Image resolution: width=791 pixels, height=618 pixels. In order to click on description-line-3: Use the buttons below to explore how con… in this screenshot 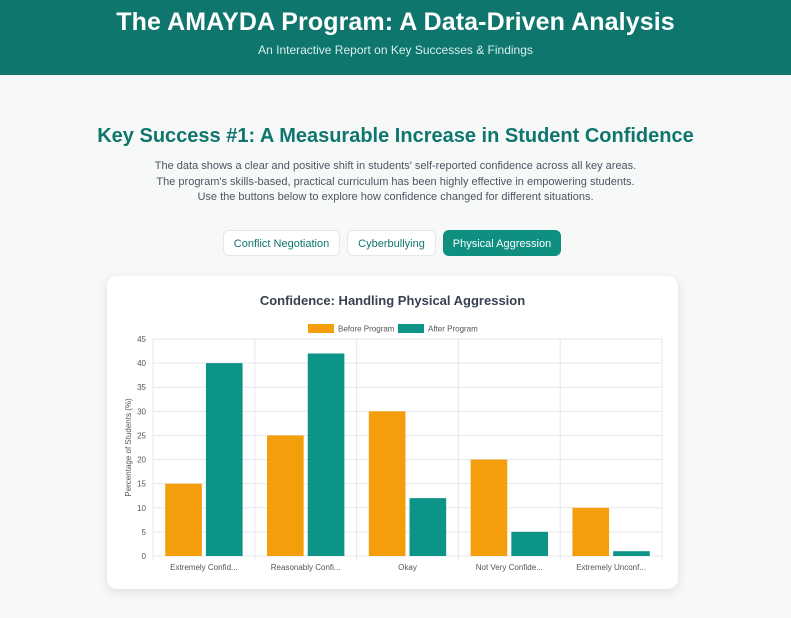, I will do `click(395, 197)`.